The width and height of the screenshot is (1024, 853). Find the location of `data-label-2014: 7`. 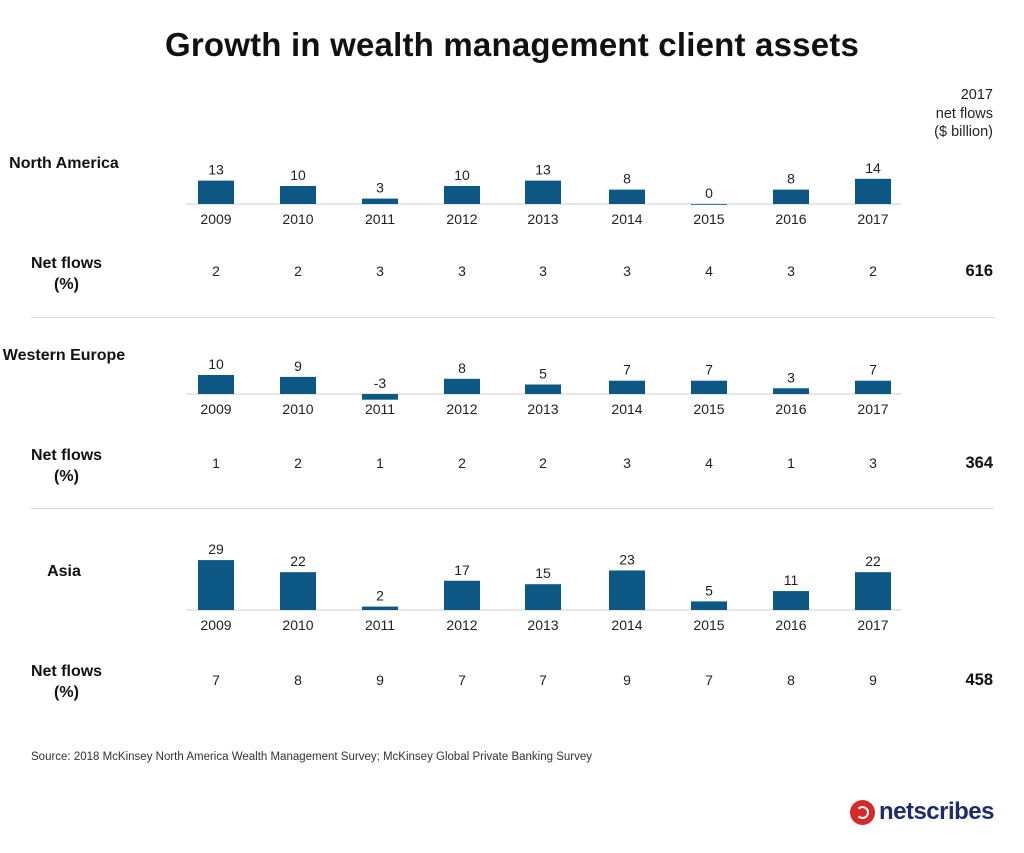

data-label-2014: 7 is located at coordinates (627, 370).